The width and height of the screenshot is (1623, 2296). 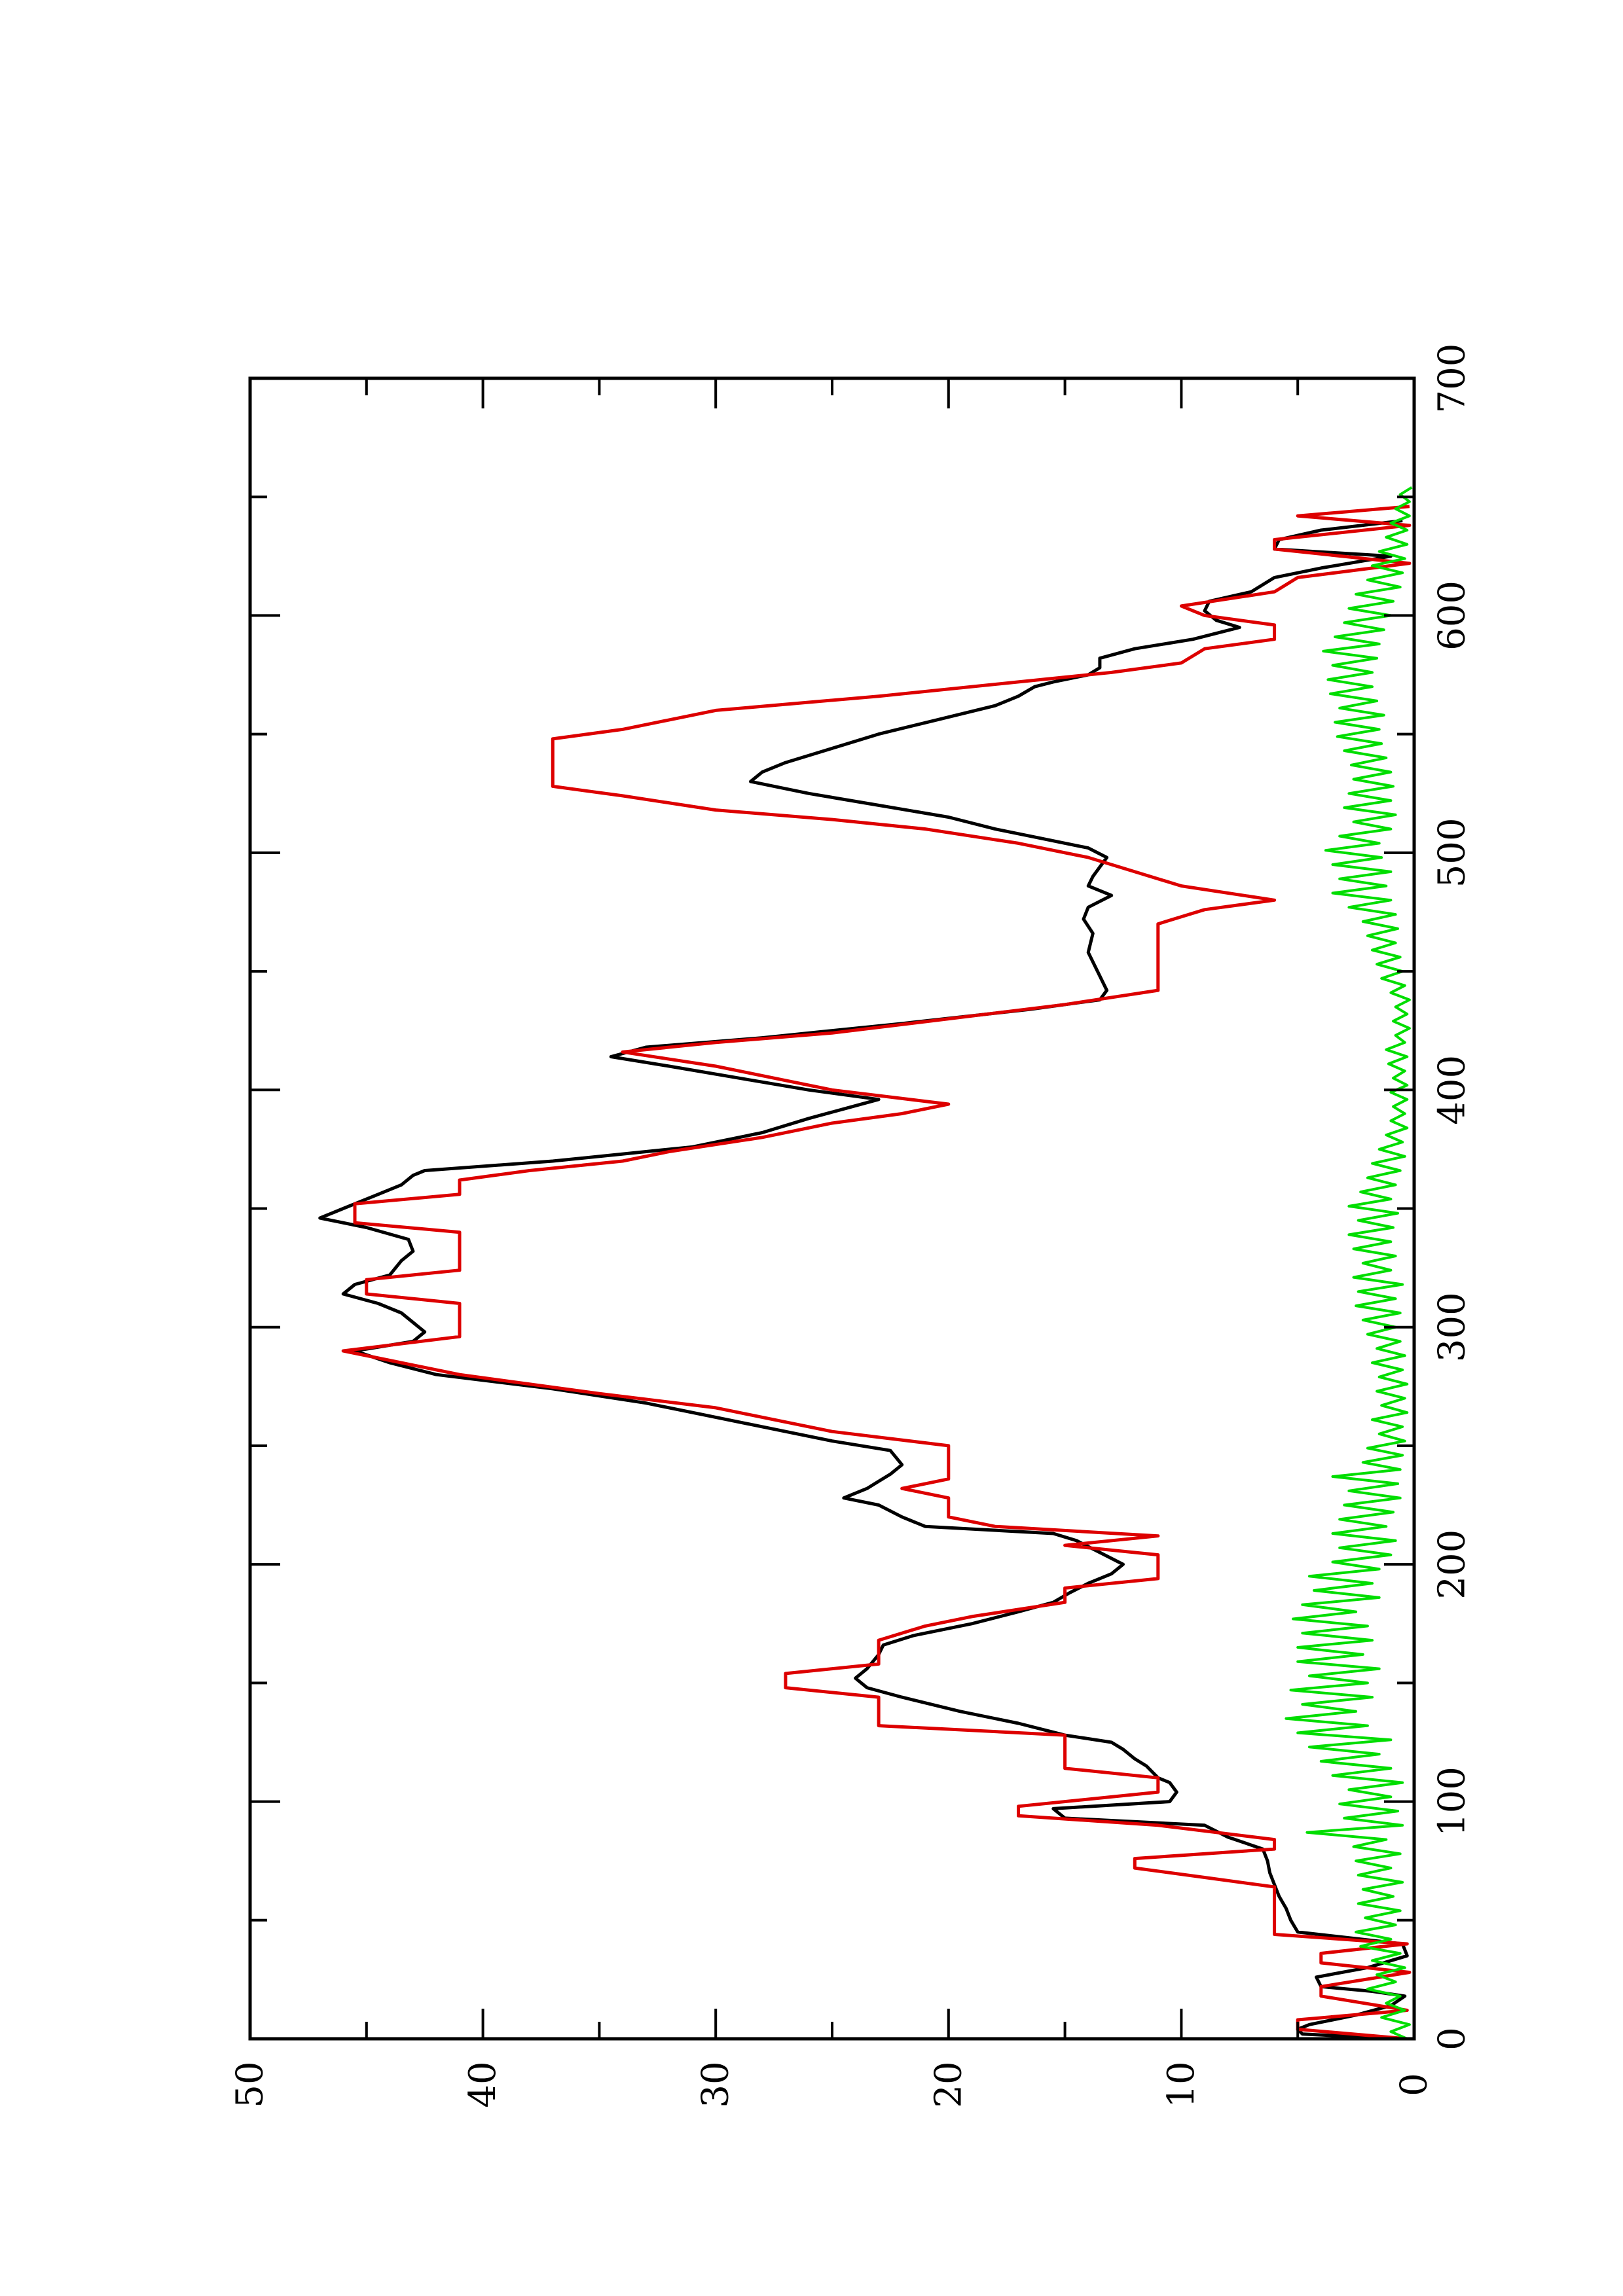 What do you see at coordinates (716, 2084) in the screenshot?
I see `y-tick-label: 30` at bounding box center [716, 2084].